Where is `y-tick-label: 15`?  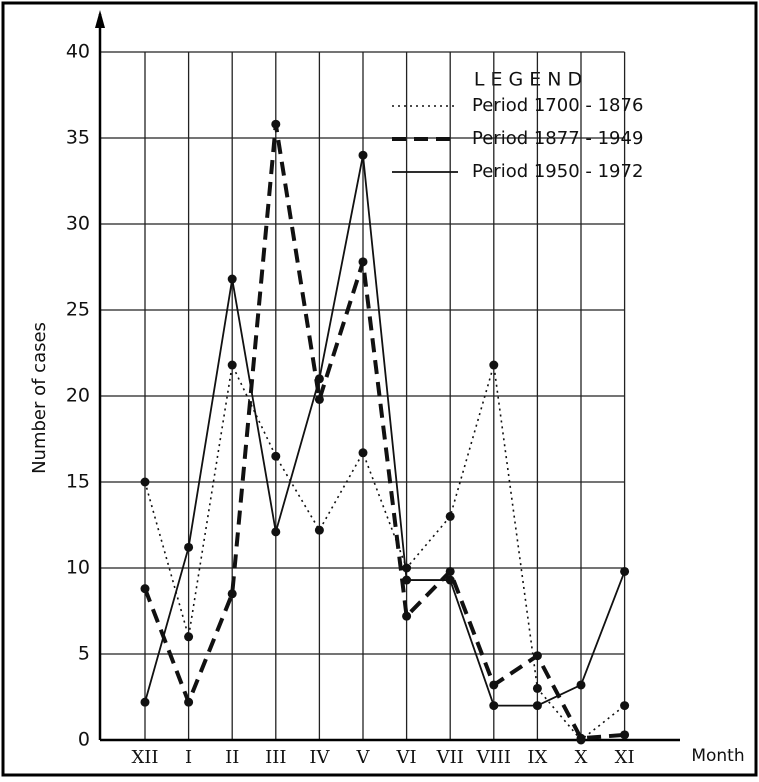
y-tick-label: 15 is located at coordinates (78, 482).